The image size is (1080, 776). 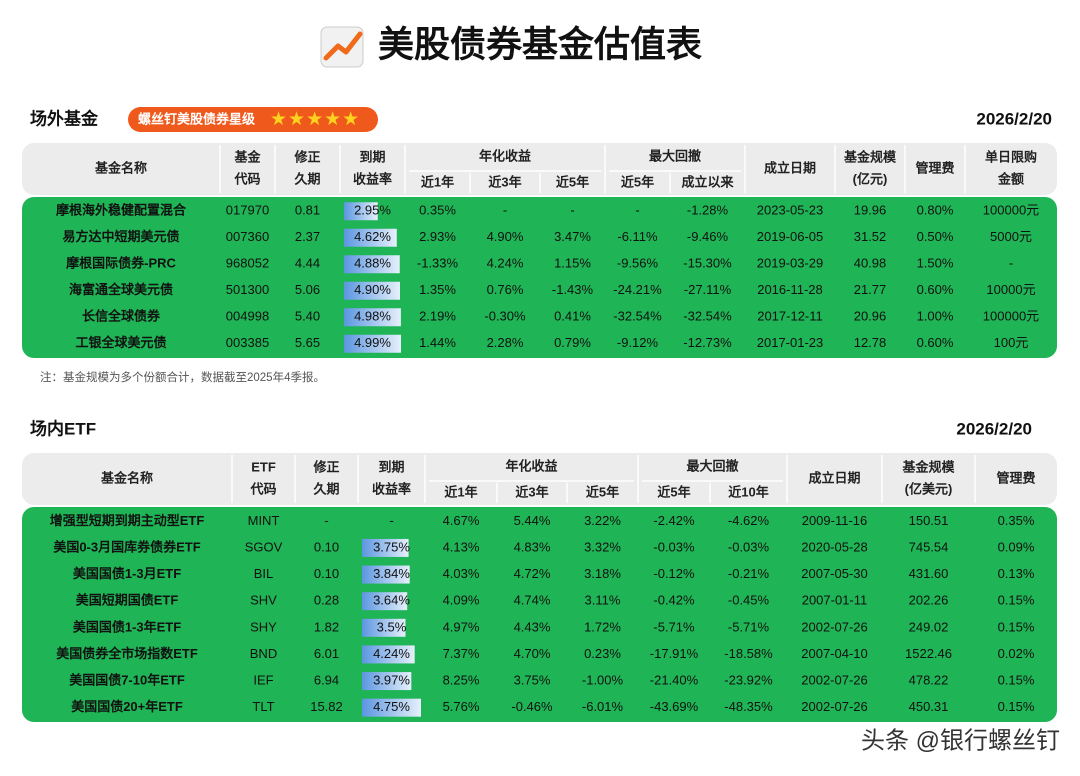 What do you see at coordinates (707, 263) in the screenshot?
I see `cell: -15.30%` at bounding box center [707, 263].